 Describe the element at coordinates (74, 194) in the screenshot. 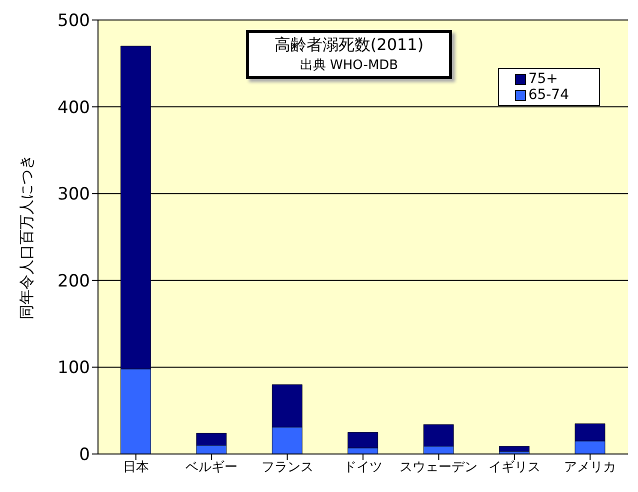

I see `y-tick-label: 300` at that location.